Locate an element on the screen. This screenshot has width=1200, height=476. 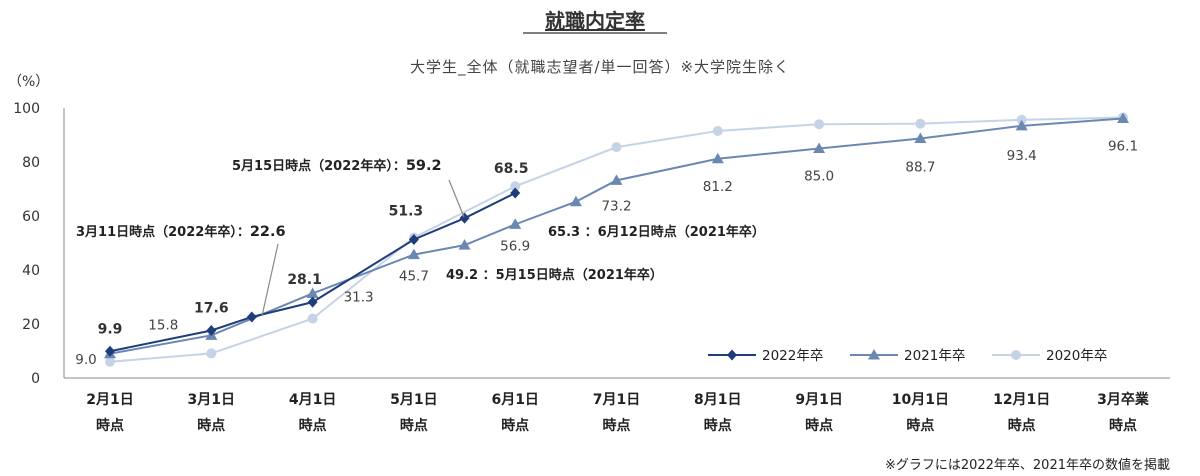
data-label: 73.2 is located at coordinates (616, 206).